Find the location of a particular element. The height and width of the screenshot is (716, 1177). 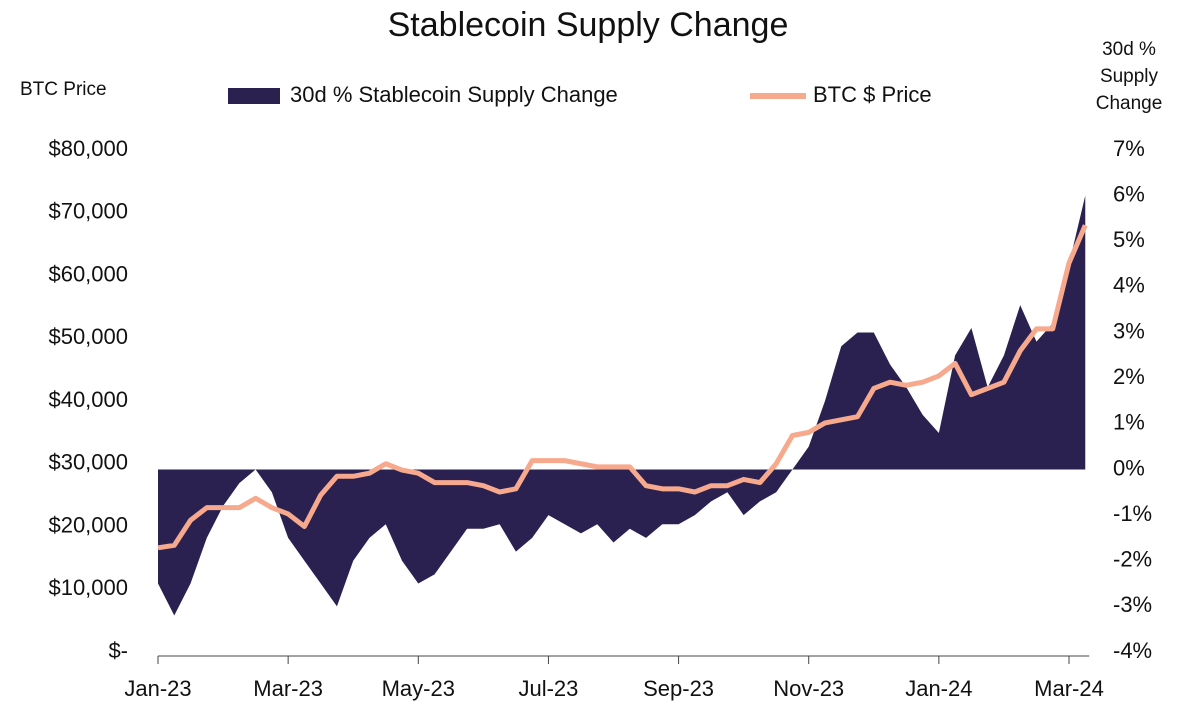

y-tick-label: $30,000 is located at coordinates (88, 462).